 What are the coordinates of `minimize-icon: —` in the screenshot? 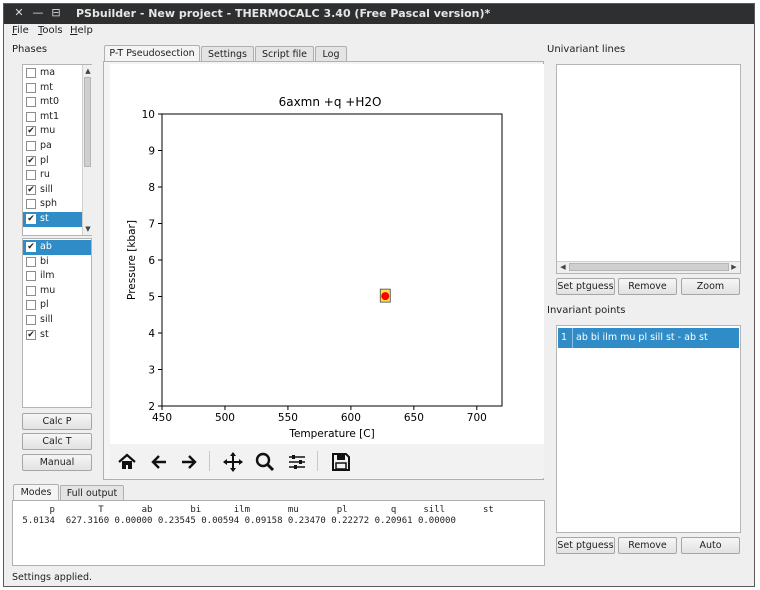 It's located at (38, 12).